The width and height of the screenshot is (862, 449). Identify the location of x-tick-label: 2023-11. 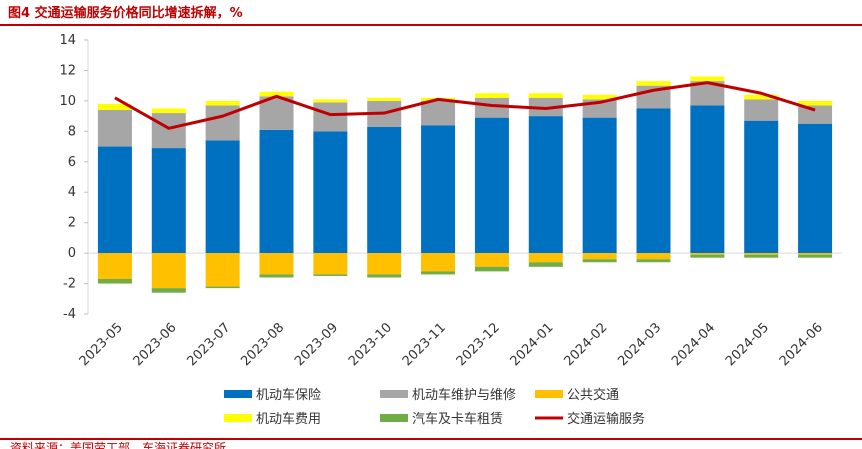
(424, 344).